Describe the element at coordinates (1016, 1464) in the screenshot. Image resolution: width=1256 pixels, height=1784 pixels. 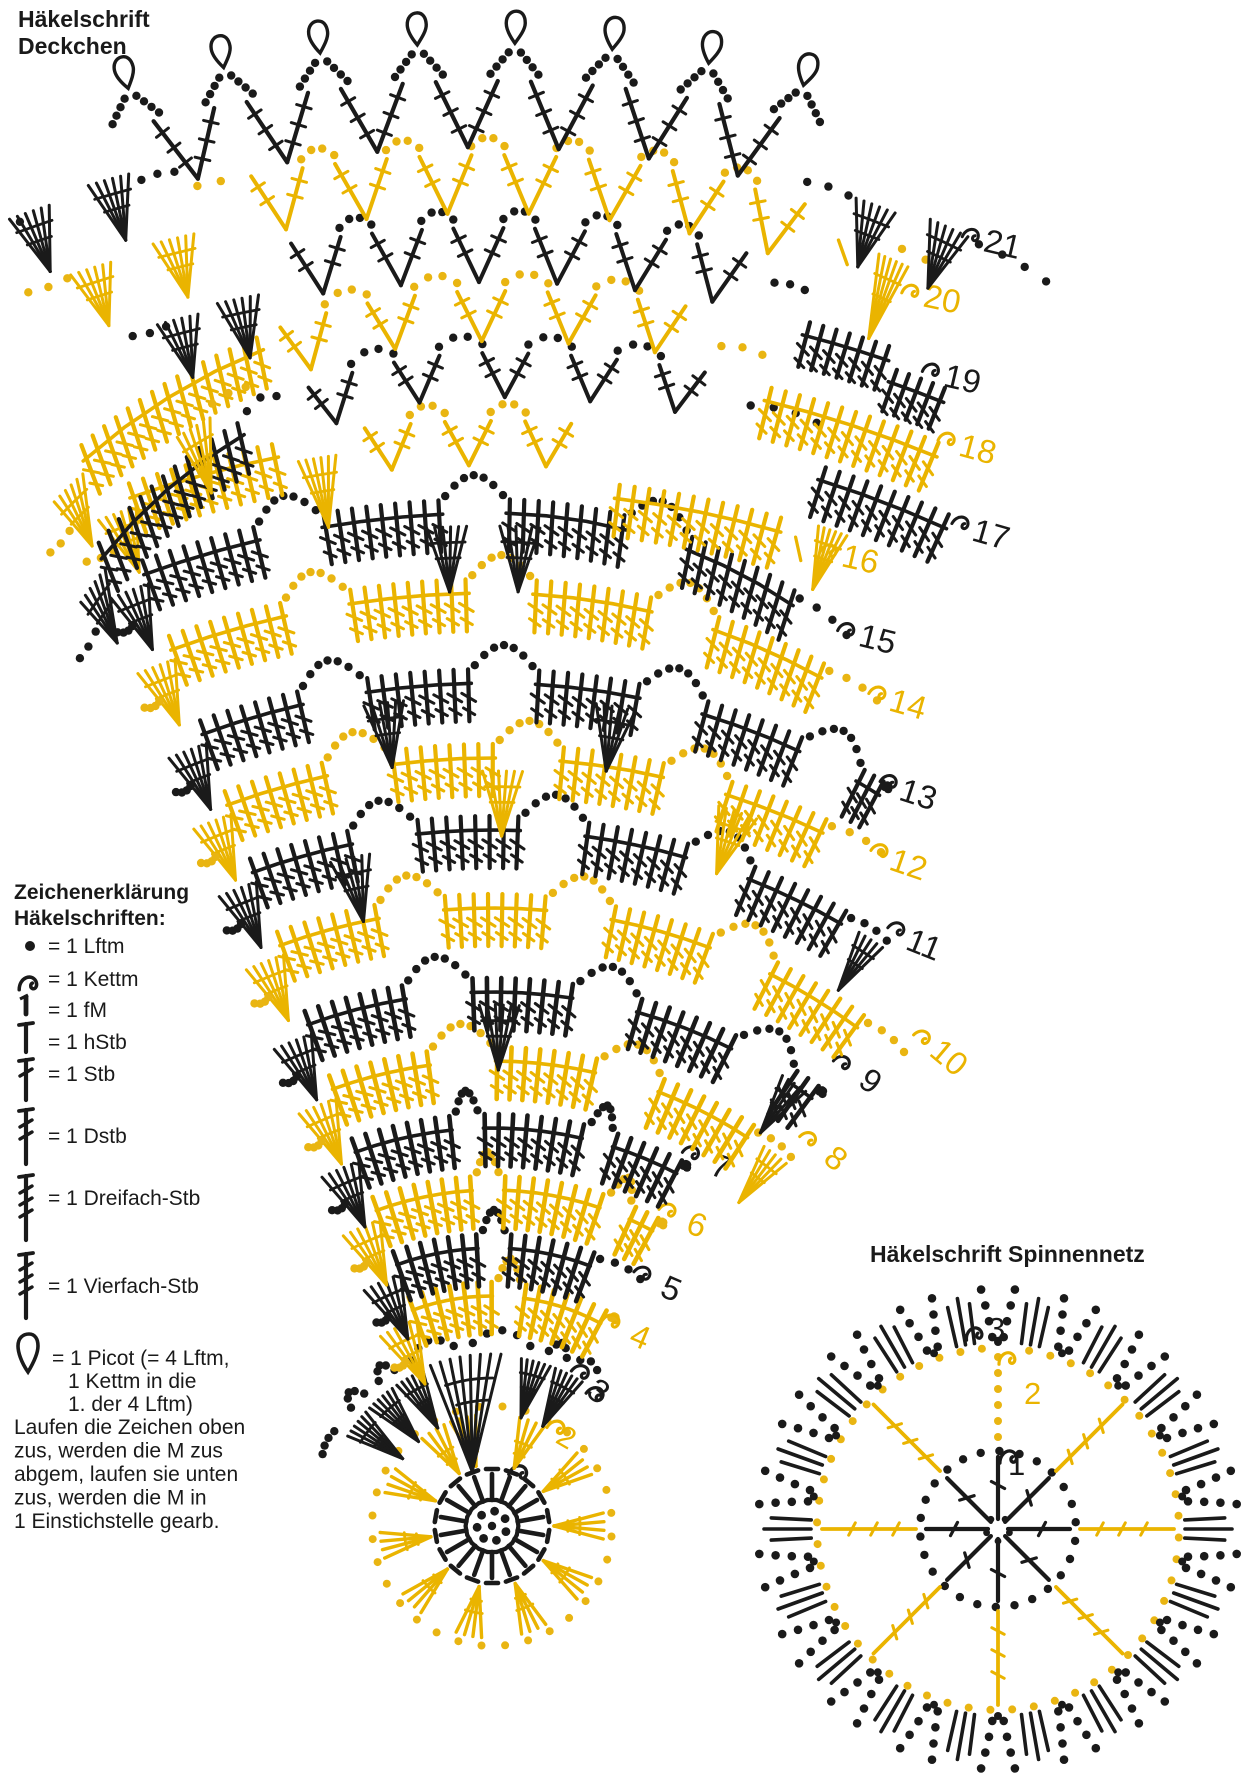
I see `svg-text: 1` at that location.